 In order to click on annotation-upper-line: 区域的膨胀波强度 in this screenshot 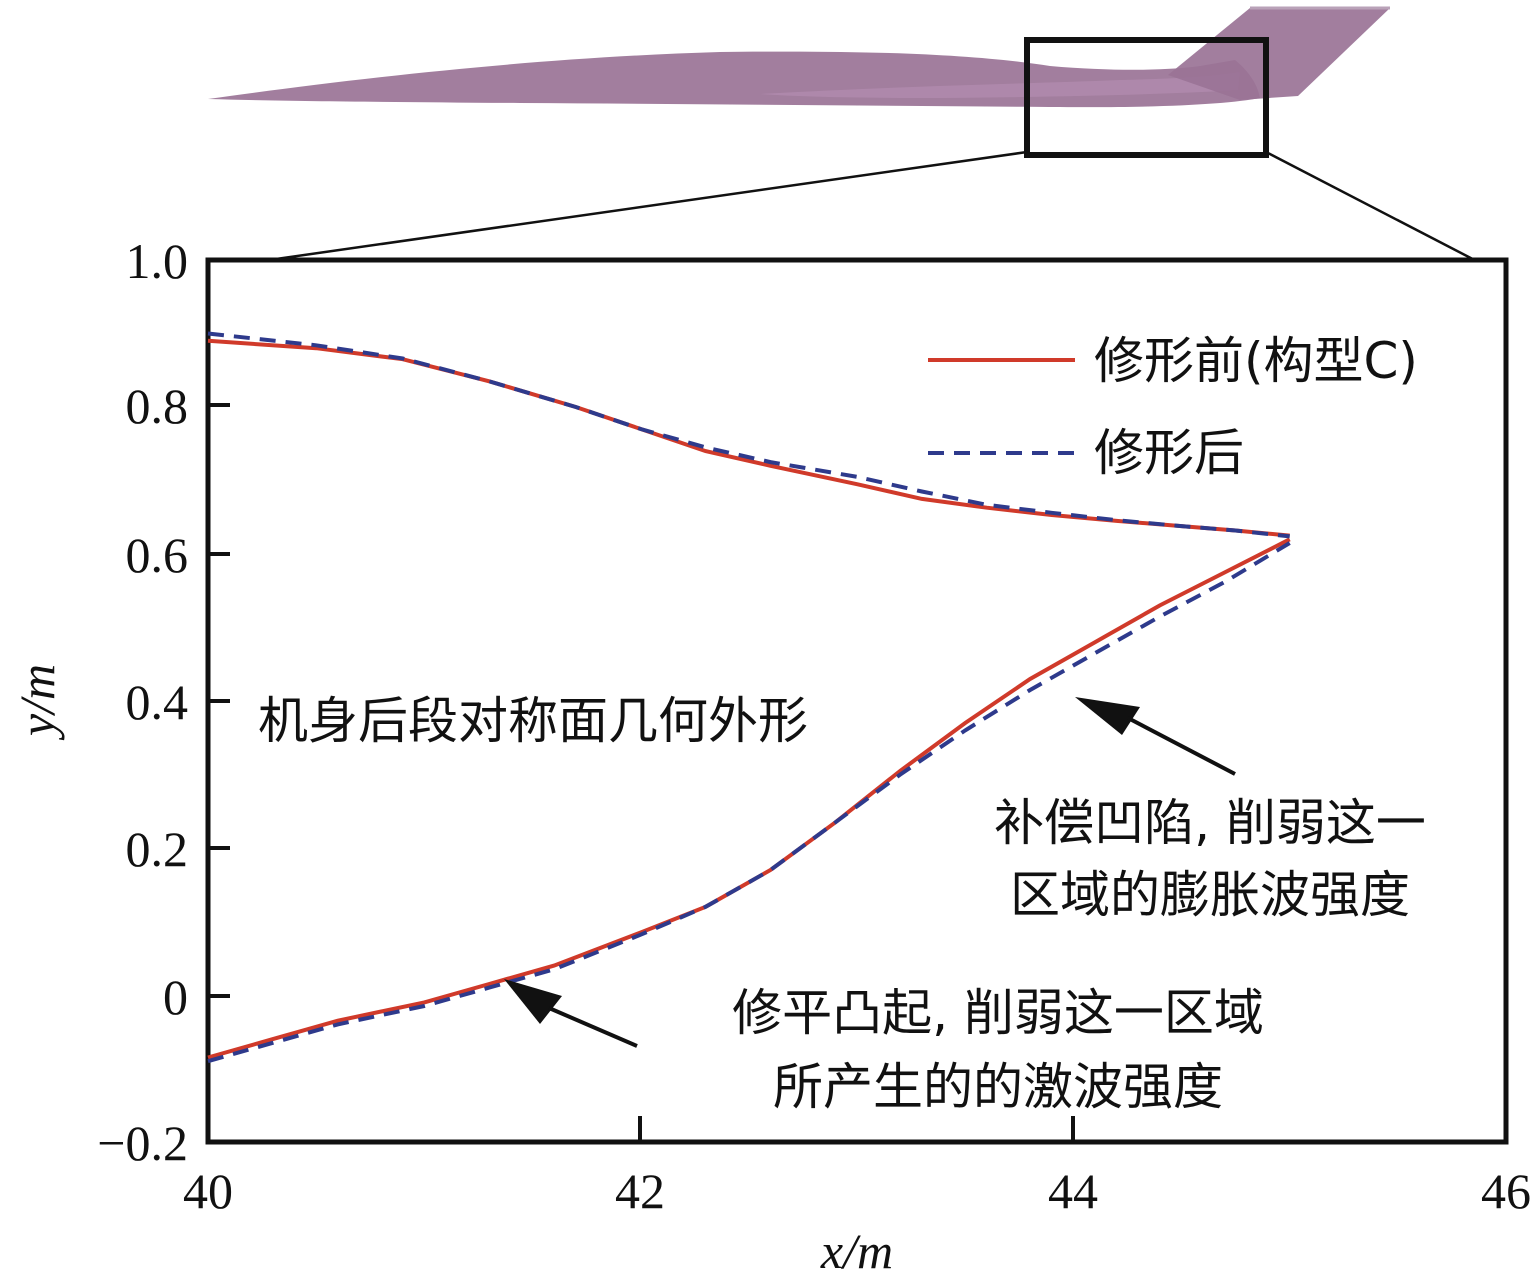, I will do `click(1210, 895)`.